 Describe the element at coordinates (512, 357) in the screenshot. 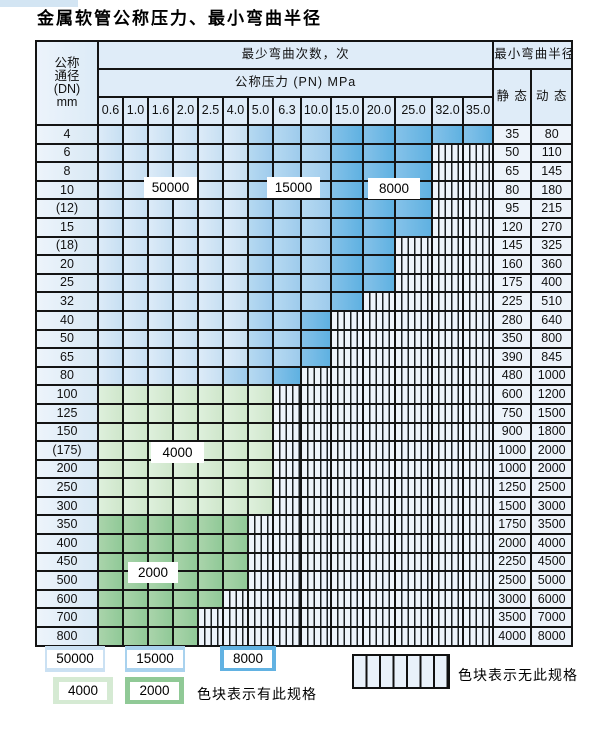

I see `static-value: 390` at that location.